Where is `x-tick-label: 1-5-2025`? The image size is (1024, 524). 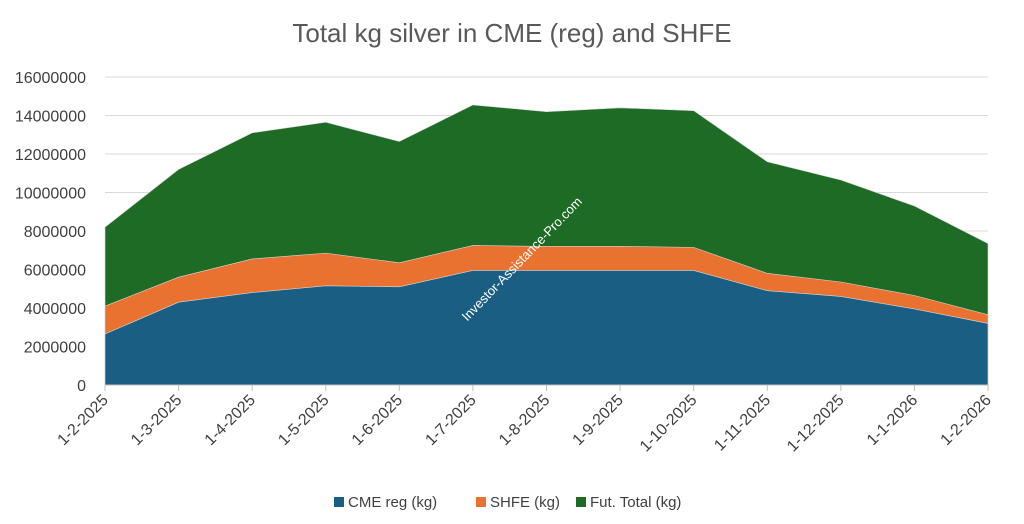 x-tick-label: 1-5-2025 is located at coordinates (303, 420).